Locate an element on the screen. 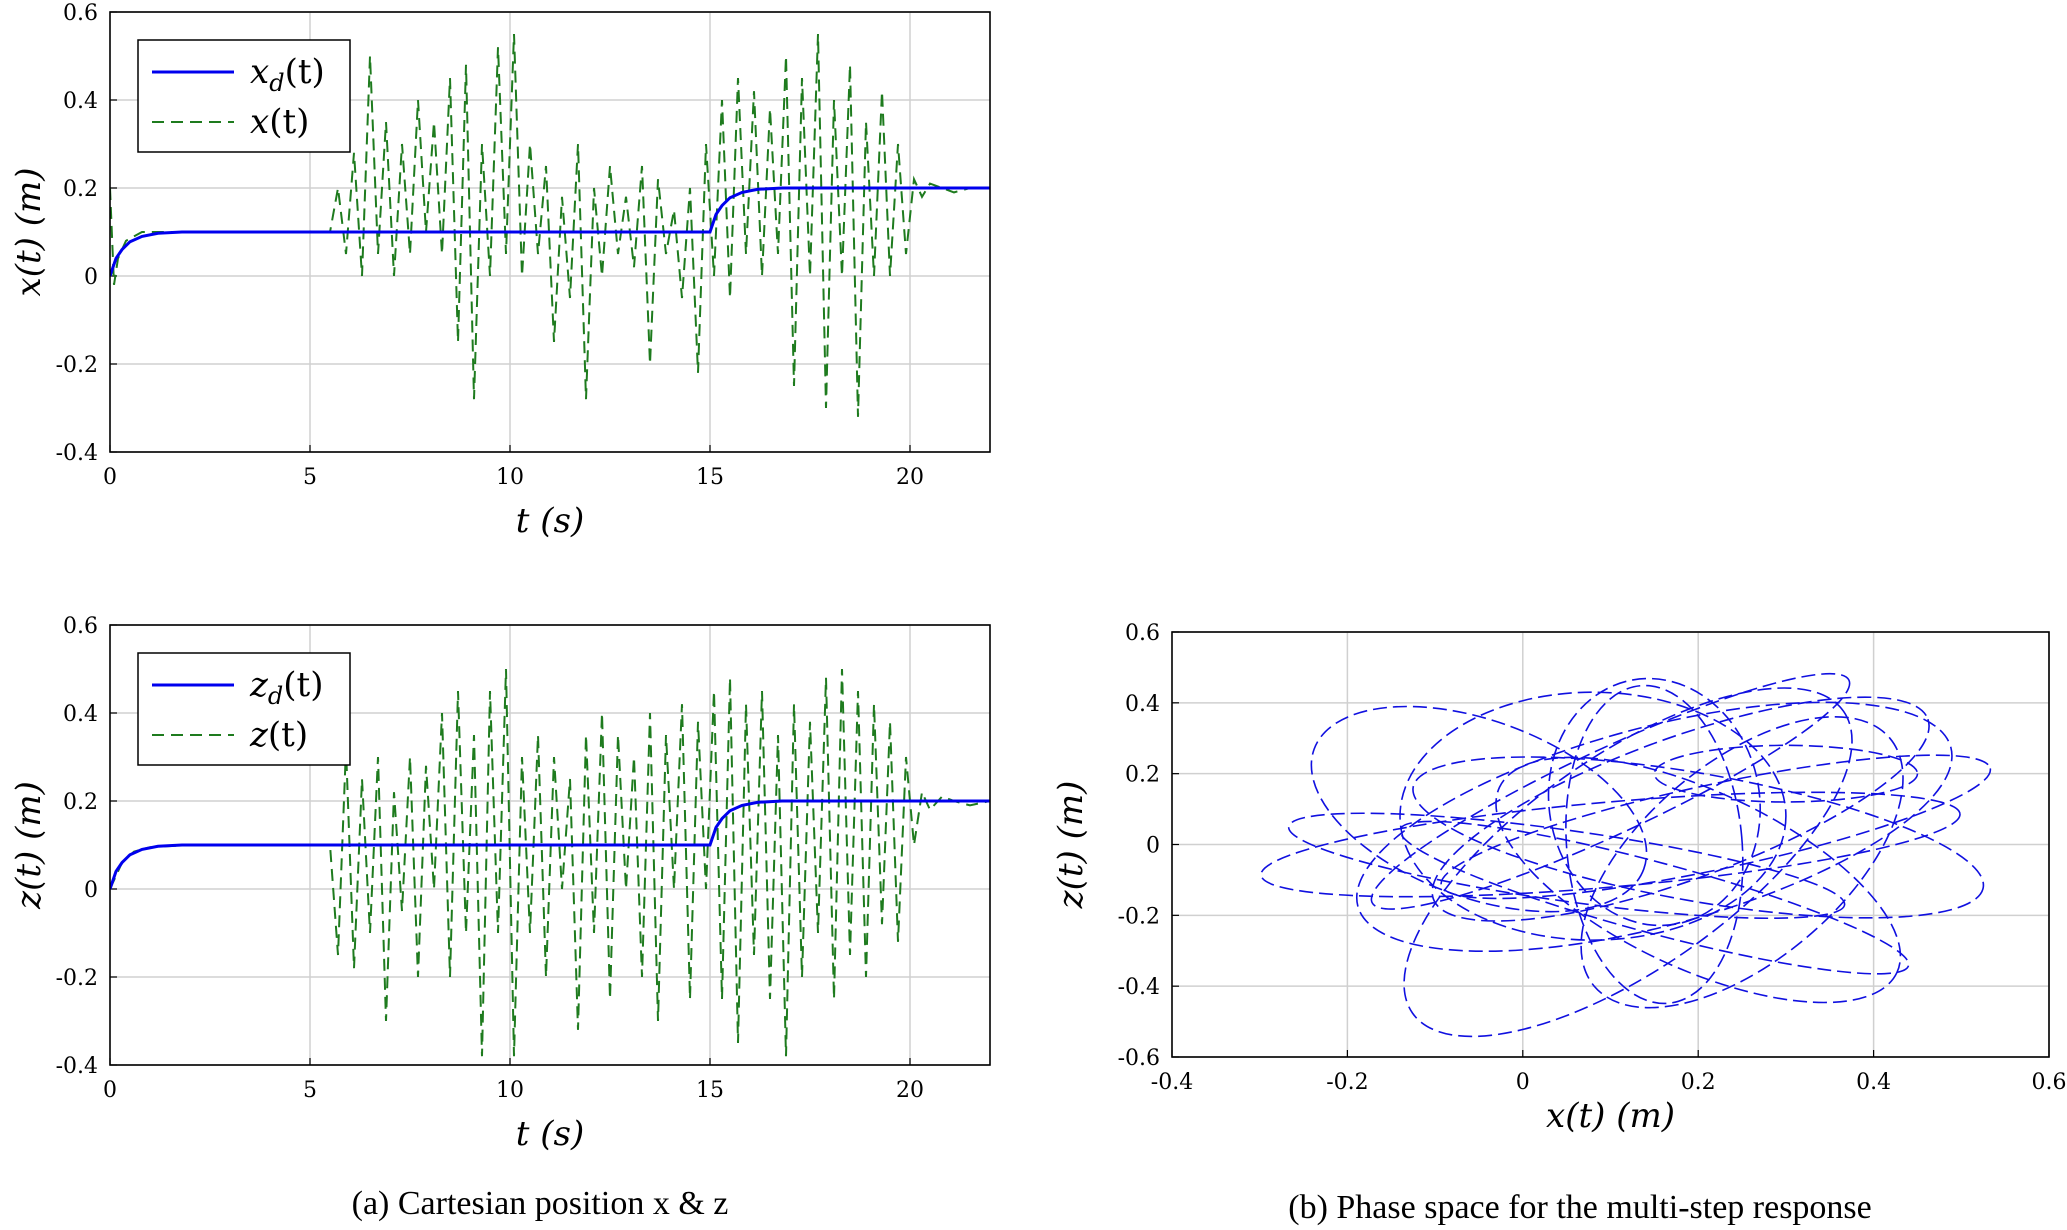 Image resolution: width=2067 pixels, height=1230 pixels. x-tick-label: -0.4 is located at coordinates (1172, 1082).